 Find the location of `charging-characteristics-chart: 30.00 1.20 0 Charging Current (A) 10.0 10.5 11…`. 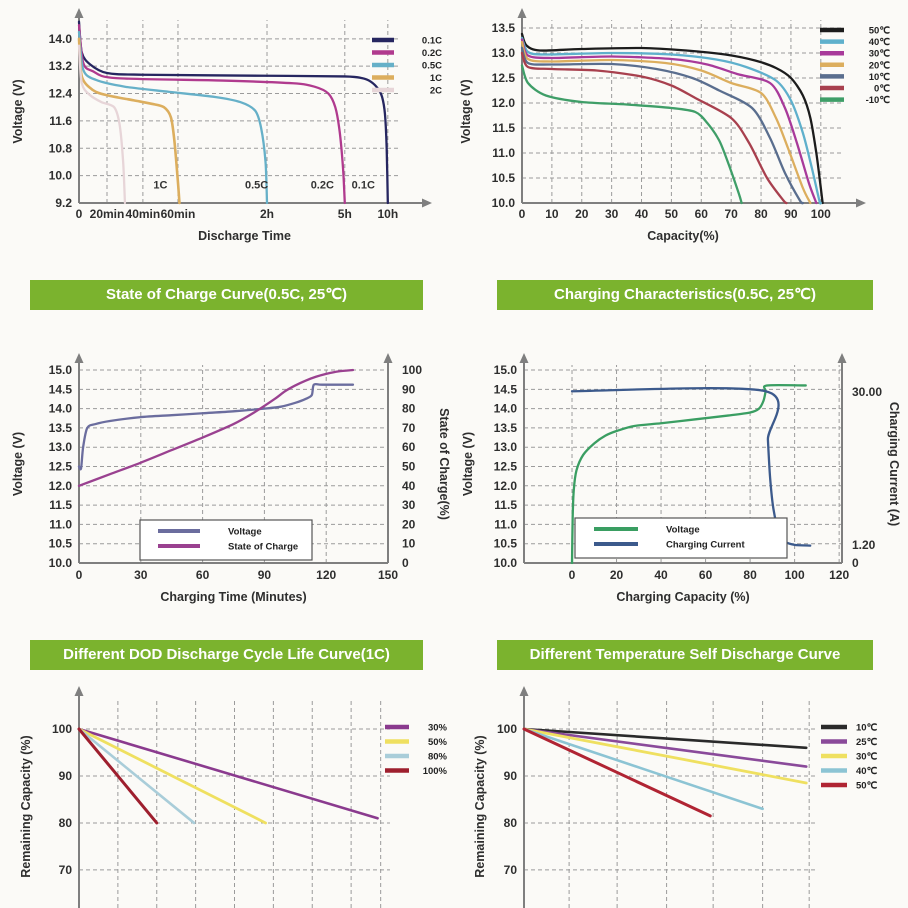

charging-characteristics-chart: 30.00 1.20 0 Charging Current (A) 10.0 10.5 11… is located at coordinates (681, 478).